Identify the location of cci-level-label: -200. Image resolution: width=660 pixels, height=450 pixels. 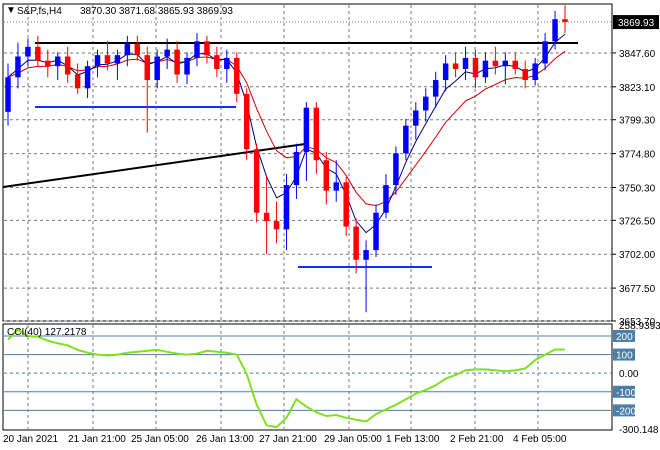
(626, 411).